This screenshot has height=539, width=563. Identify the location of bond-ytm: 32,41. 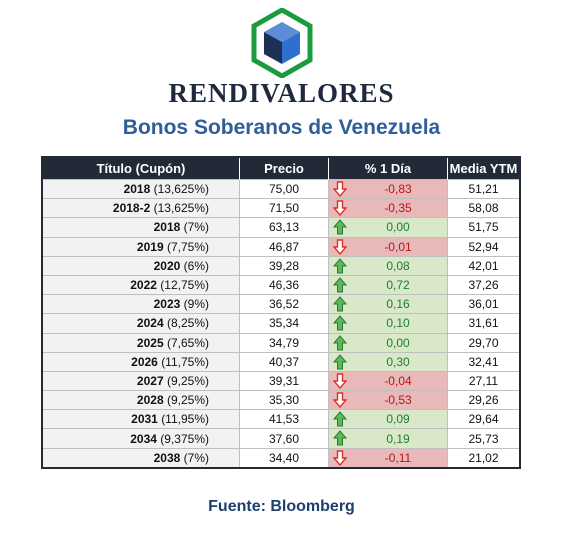
(484, 361).